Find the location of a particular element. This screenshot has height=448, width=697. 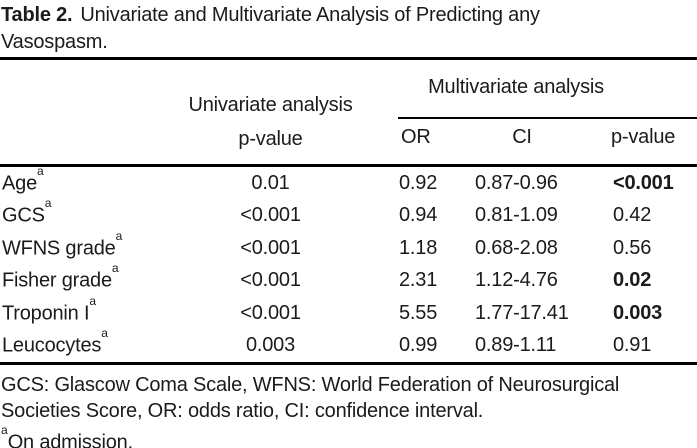

table-caption-line2: Vasospasm. is located at coordinates (54, 42).